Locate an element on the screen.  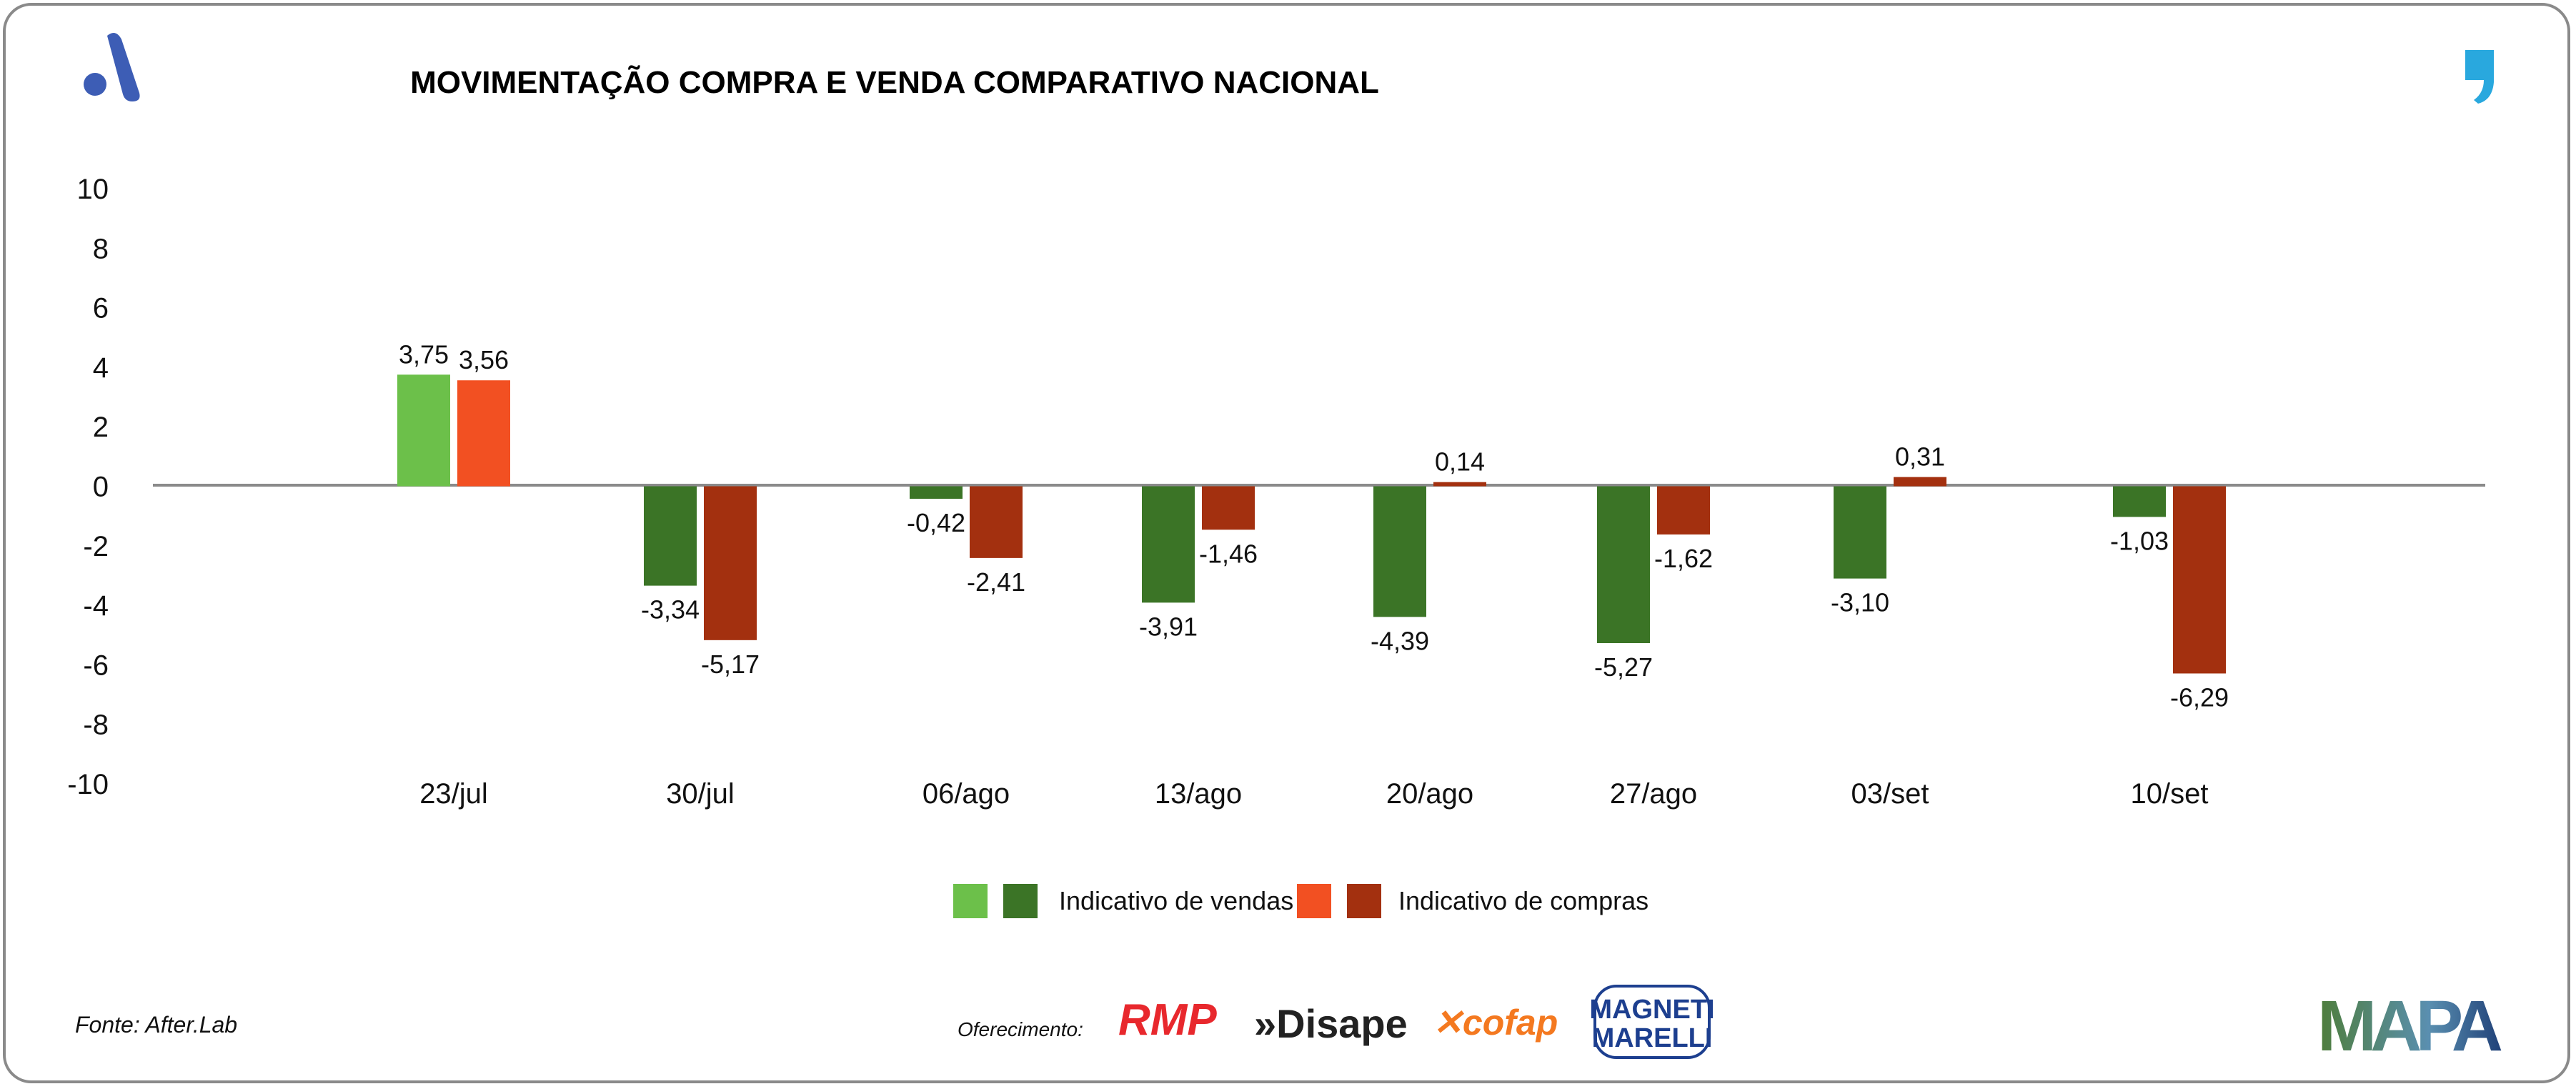
data-label: -1,62 is located at coordinates (1683, 558).